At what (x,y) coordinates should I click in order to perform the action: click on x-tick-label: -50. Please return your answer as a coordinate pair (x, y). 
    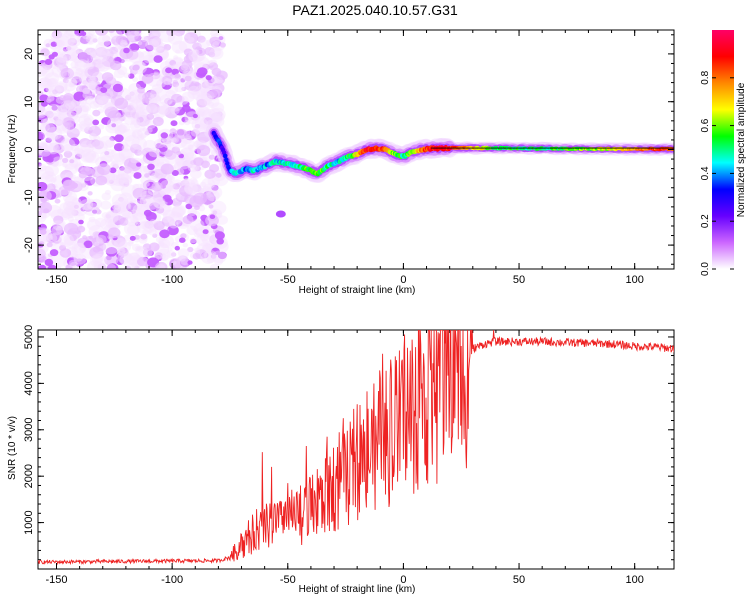
    Looking at the image, I should click on (288, 580).